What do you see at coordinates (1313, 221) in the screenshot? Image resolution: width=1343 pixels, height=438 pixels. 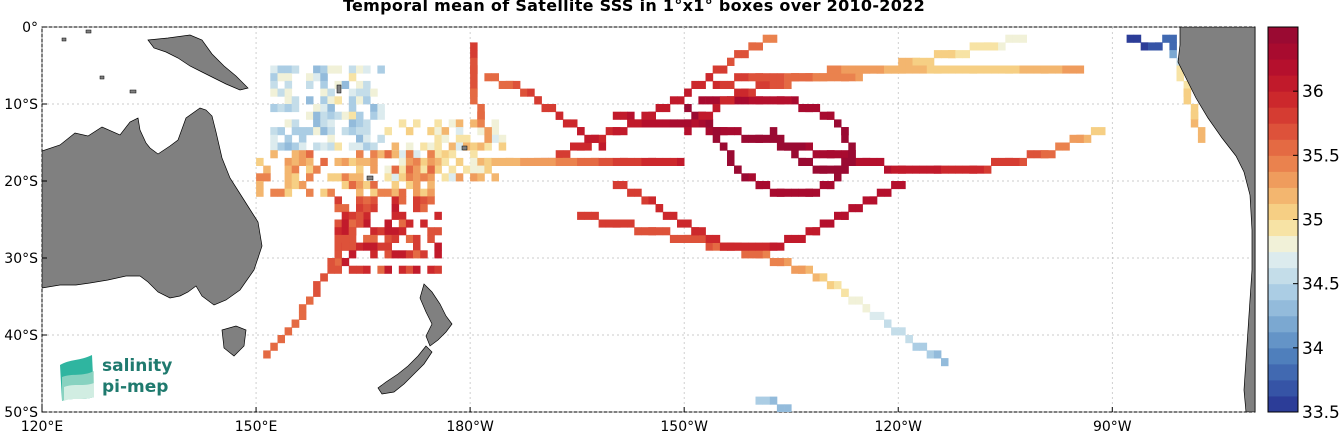 I see `colorbar-tick-label: 35` at bounding box center [1313, 221].